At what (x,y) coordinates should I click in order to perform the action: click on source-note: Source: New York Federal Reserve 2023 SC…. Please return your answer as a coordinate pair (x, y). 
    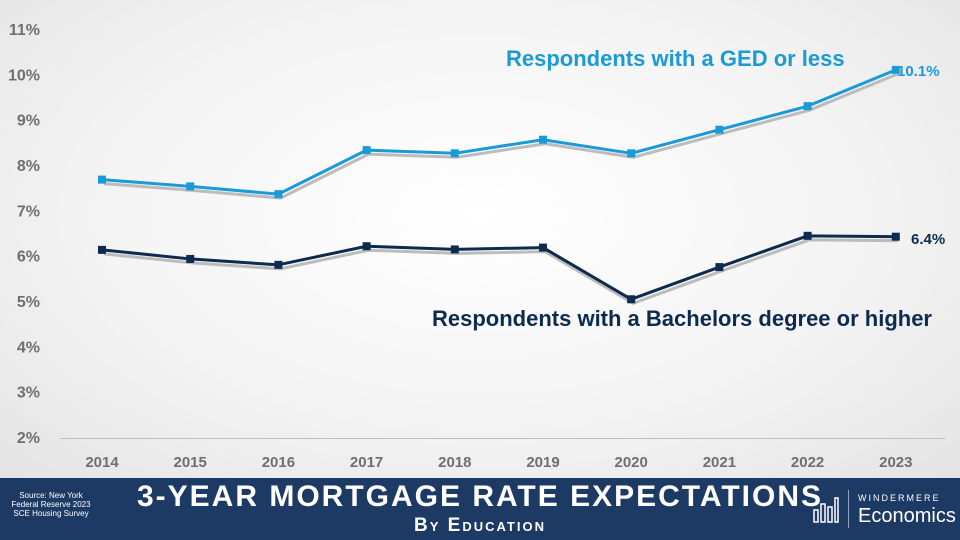
    Looking at the image, I should click on (51, 504).